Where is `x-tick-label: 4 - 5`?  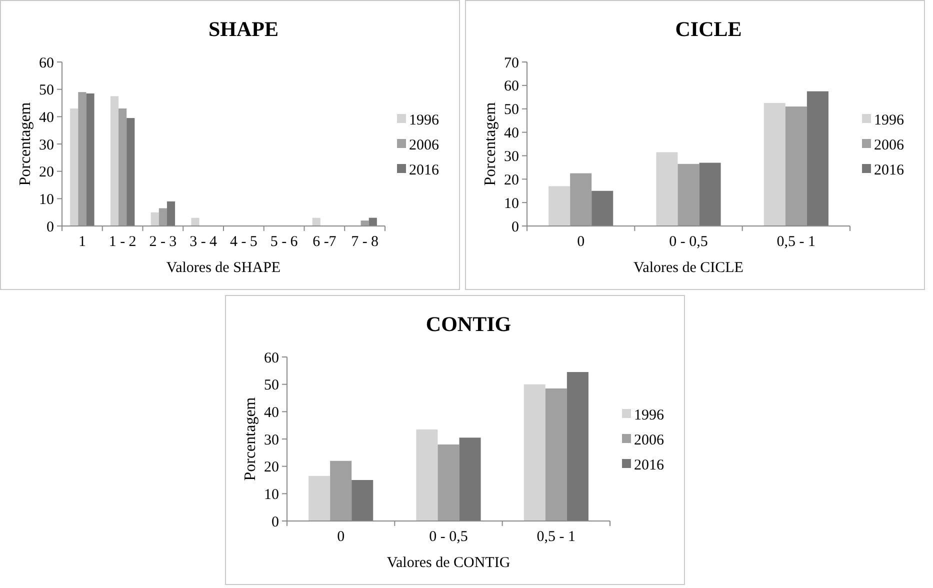 x-tick-label: 4 - 5 is located at coordinates (244, 242).